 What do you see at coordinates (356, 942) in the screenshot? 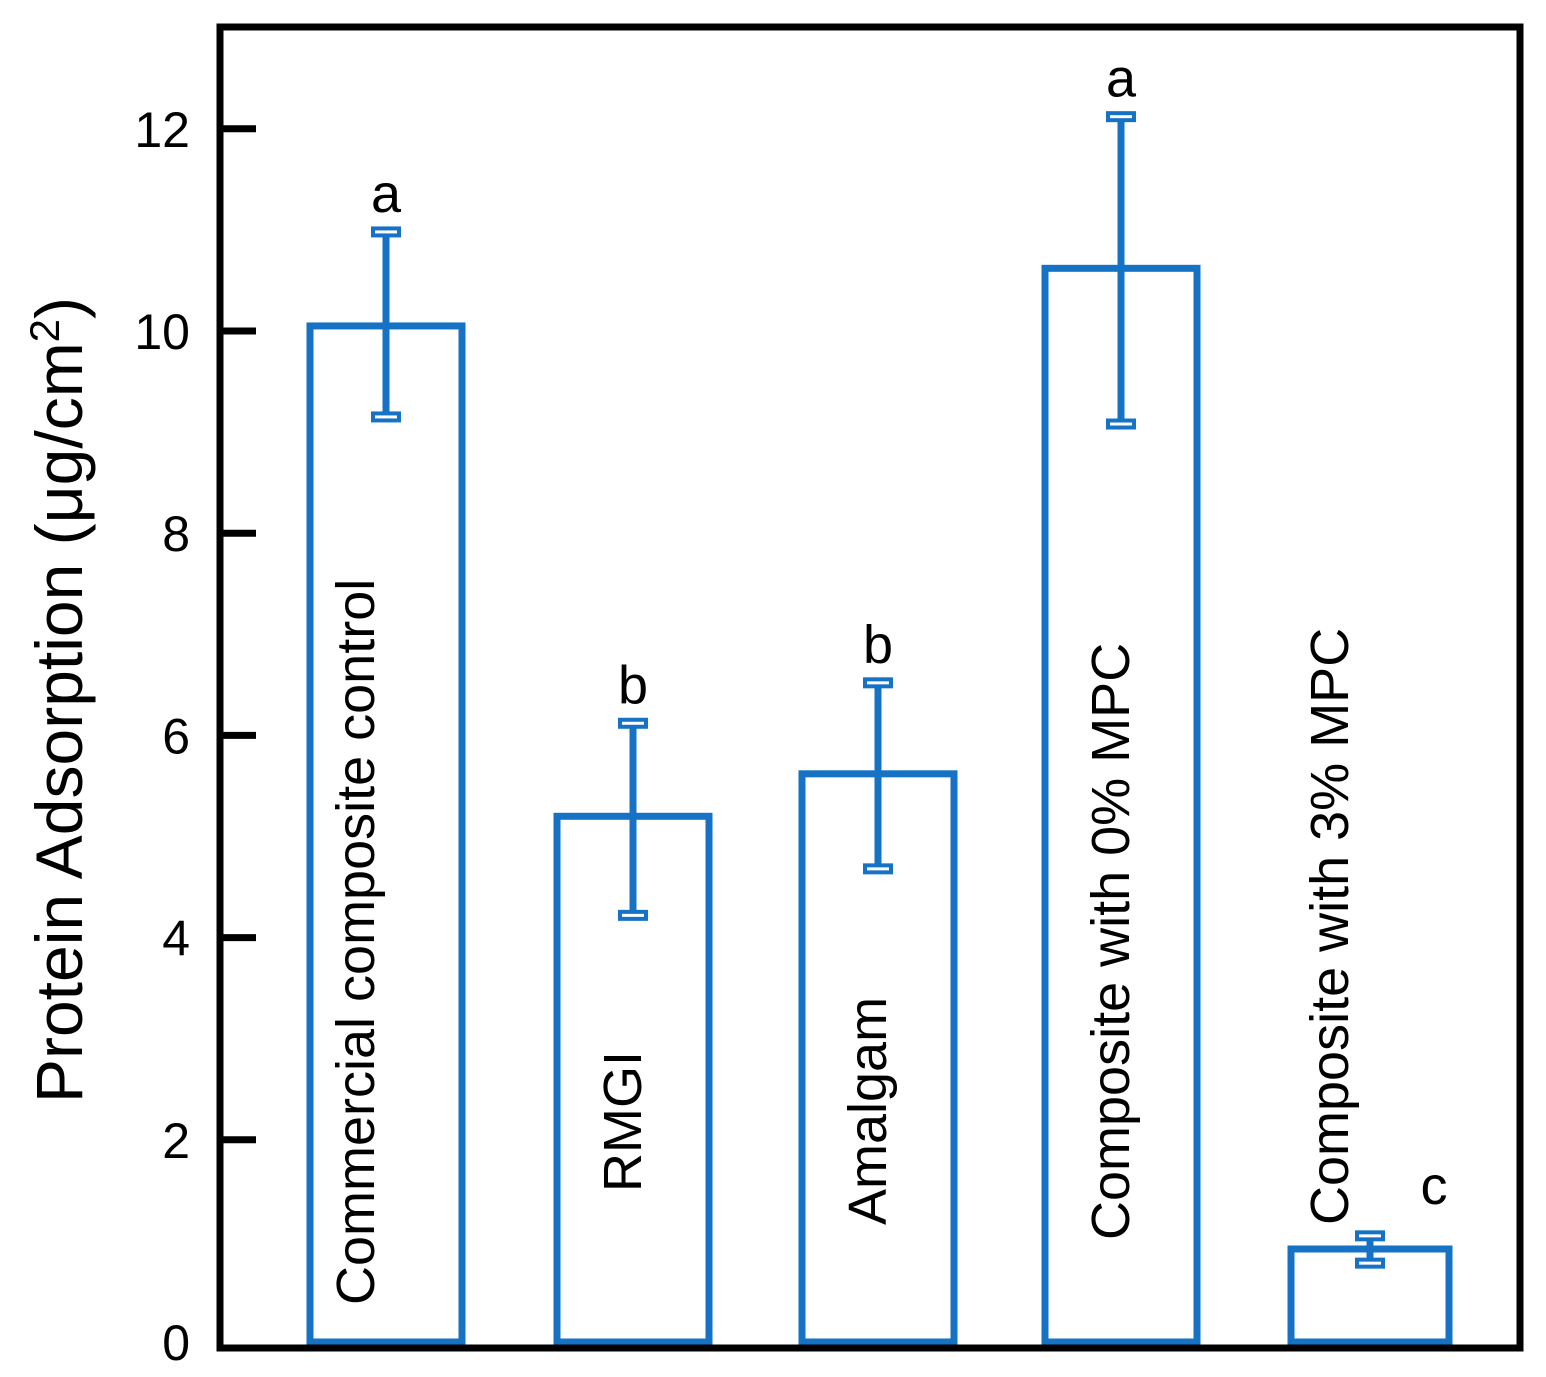
I see `bar-category-label: Commercial composite control` at bounding box center [356, 942].